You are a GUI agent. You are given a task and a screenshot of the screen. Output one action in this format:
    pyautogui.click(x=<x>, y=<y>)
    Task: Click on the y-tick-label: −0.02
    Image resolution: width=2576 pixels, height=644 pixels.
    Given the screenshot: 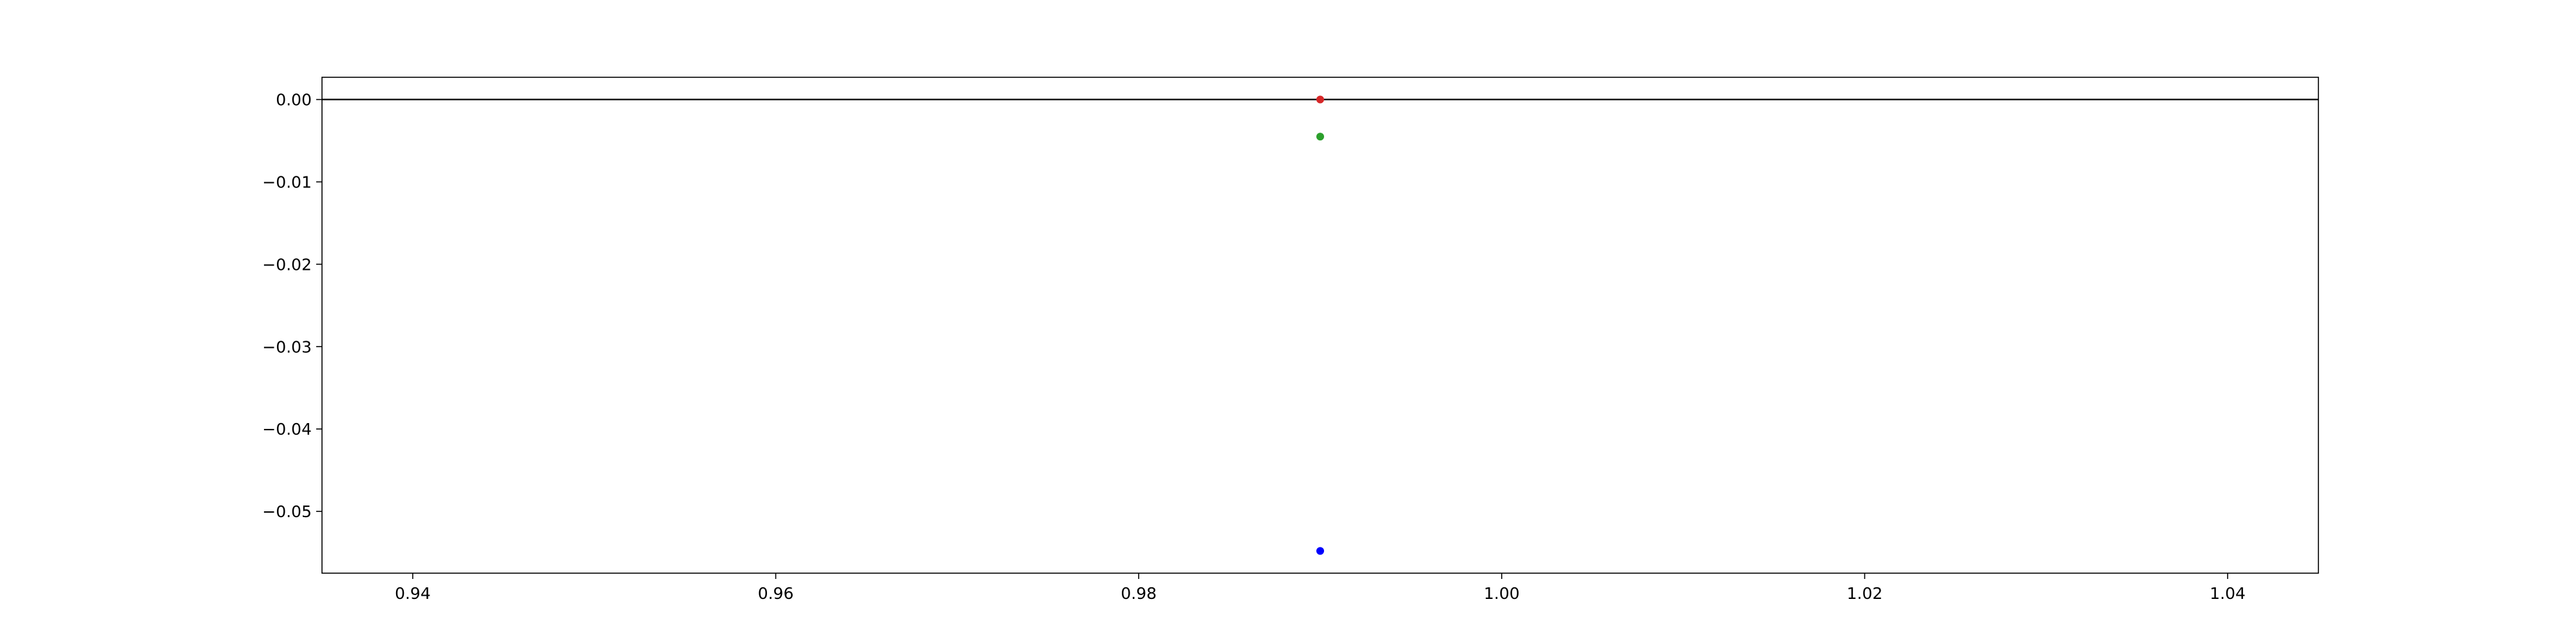 What is the action you would take?
    pyautogui.click(x=287, y=264)
    